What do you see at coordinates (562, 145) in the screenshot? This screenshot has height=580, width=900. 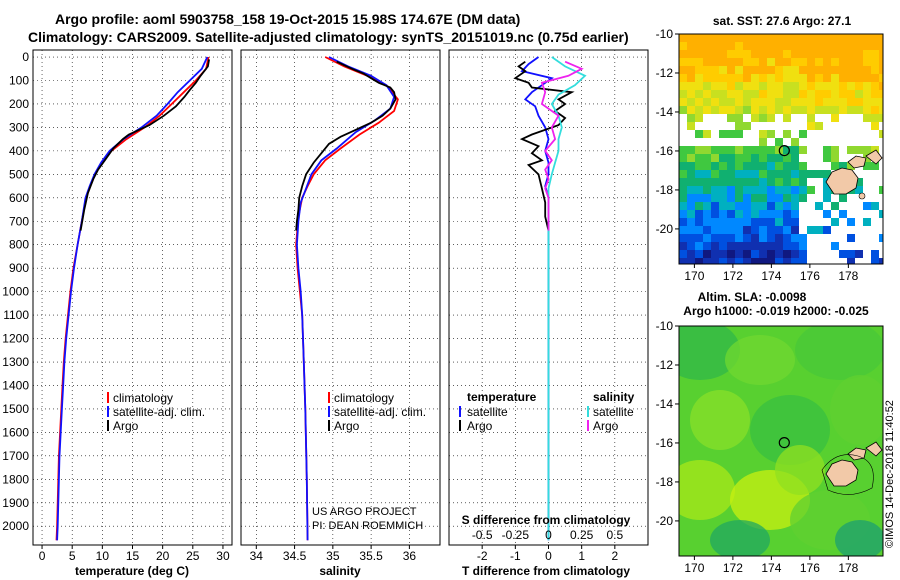 I see `series-line-s-argo` at bounding box center [562, 145].